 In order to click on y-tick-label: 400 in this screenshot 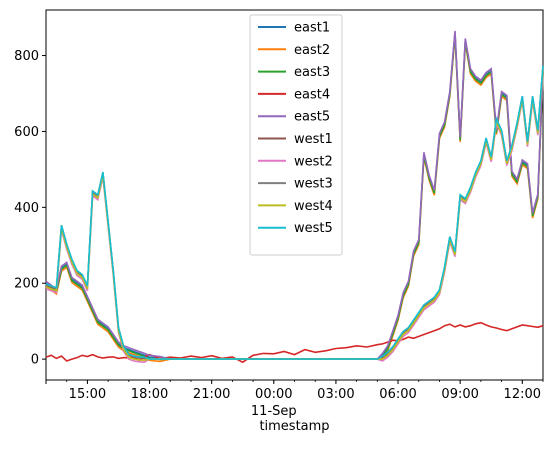, I will do `click(26, 208)`.